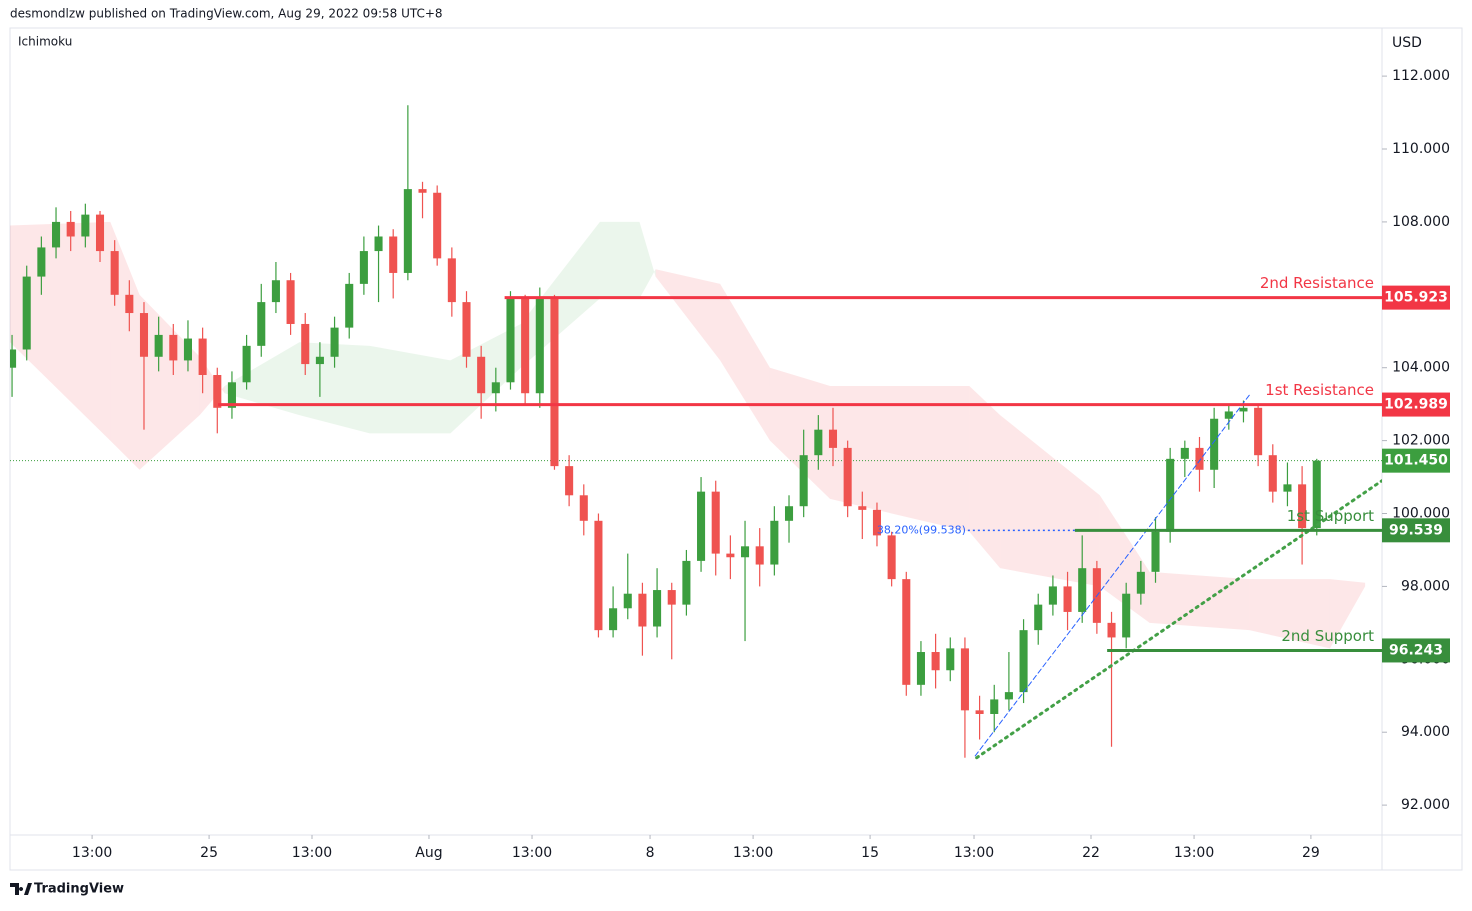 Image resolution: width=1472 pixels, height=911 pixels. I want to click on level-value: 96.243, so click(1416, 650).